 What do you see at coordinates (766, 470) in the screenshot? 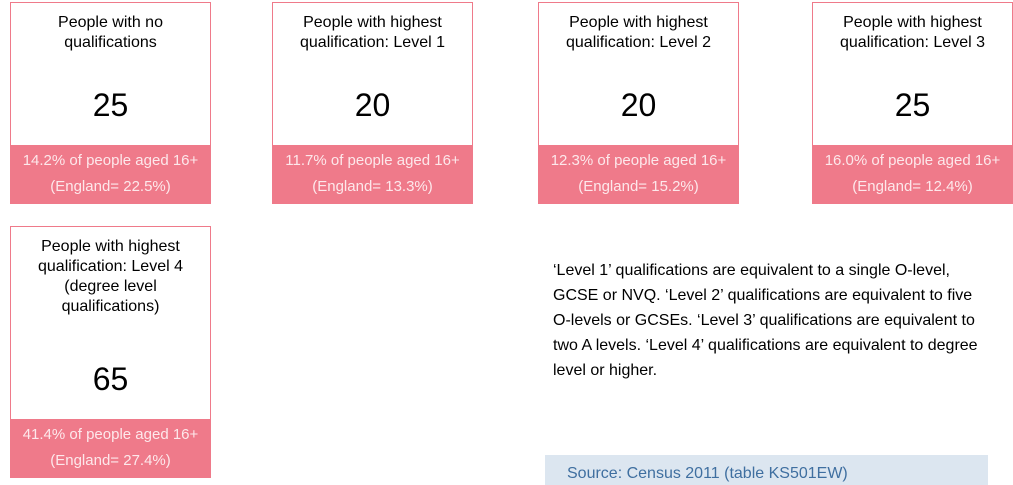
I see `source: Source: Census 2011 (table KS501EW)` at bounding box center [766, 470].